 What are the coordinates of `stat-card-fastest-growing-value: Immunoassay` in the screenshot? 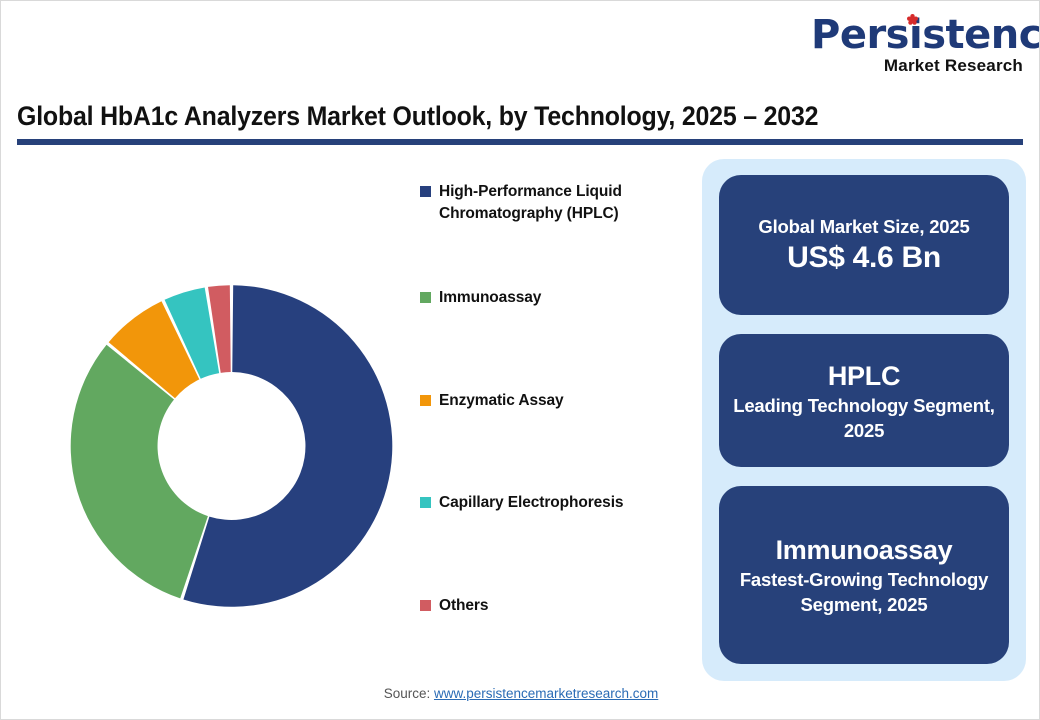 It's located at (864, 550).